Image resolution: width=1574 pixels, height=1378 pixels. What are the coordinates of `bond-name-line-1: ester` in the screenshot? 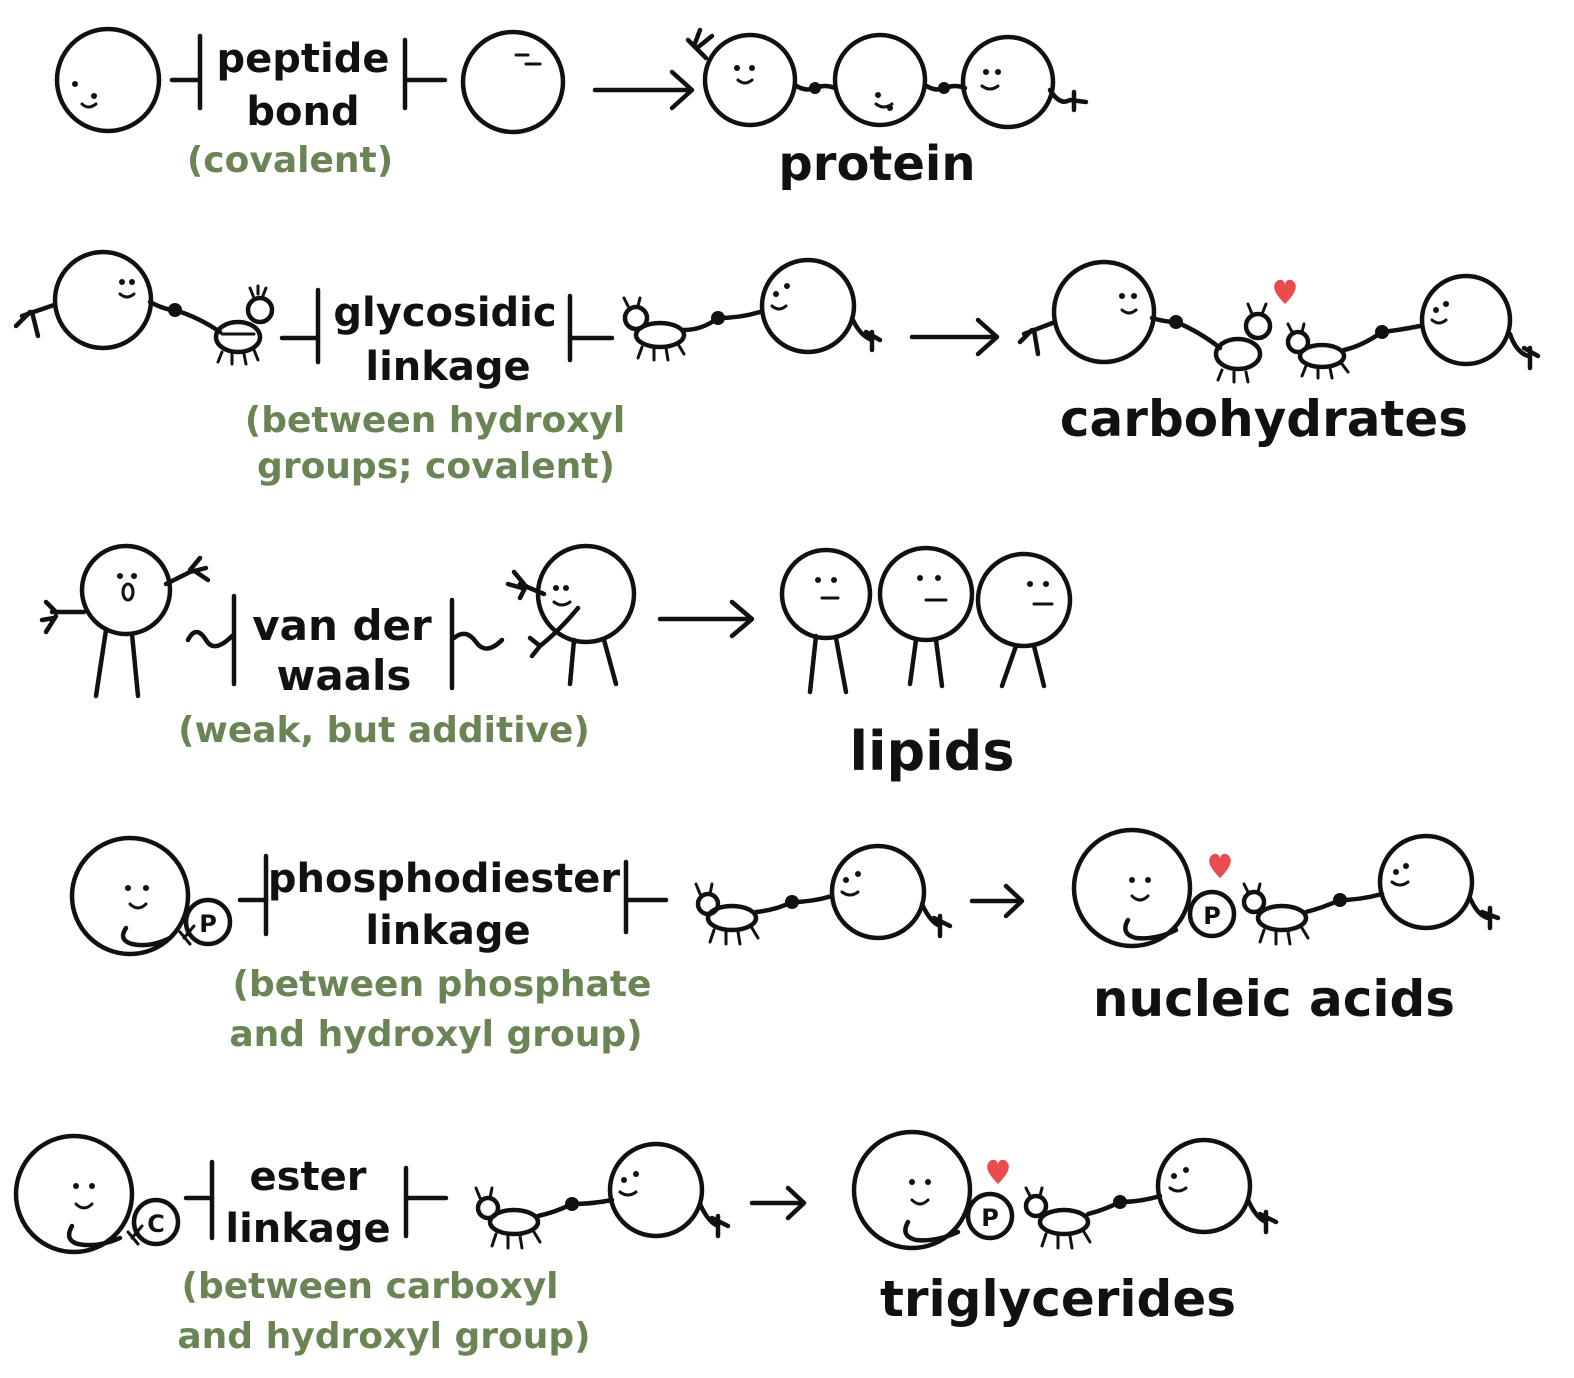 It's located at (308, 1177).